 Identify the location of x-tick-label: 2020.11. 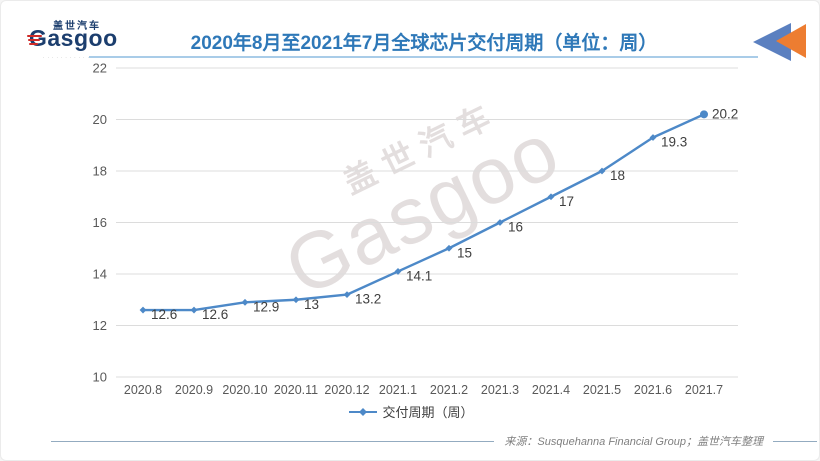
(296, 390).